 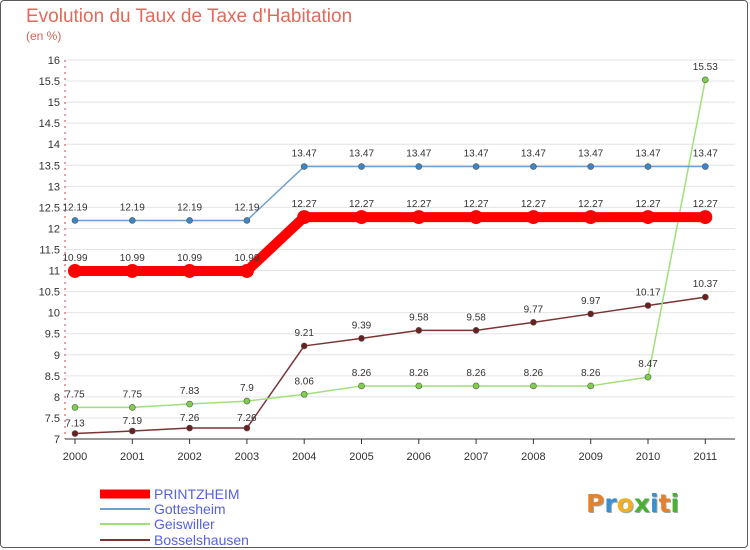 What do you see at coordinates (49, 251) in the screenshot?
I see `y-tick-label: 11.5` at bounding box center [49, 251].